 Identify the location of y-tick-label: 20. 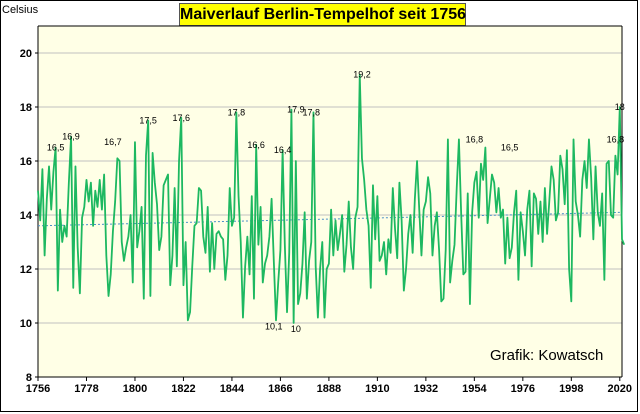
(26, 54).